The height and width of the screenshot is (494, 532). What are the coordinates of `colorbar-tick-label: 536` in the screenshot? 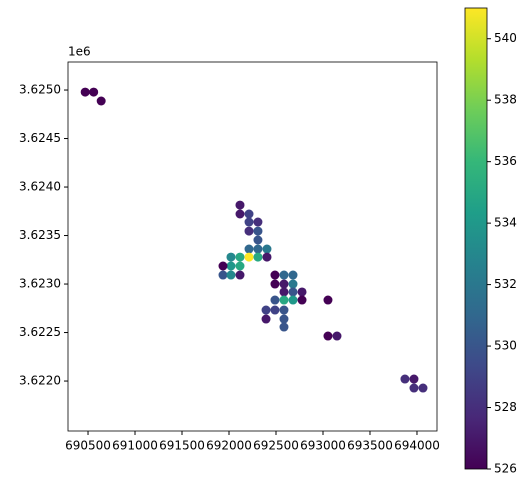 It's located at (505, 161).